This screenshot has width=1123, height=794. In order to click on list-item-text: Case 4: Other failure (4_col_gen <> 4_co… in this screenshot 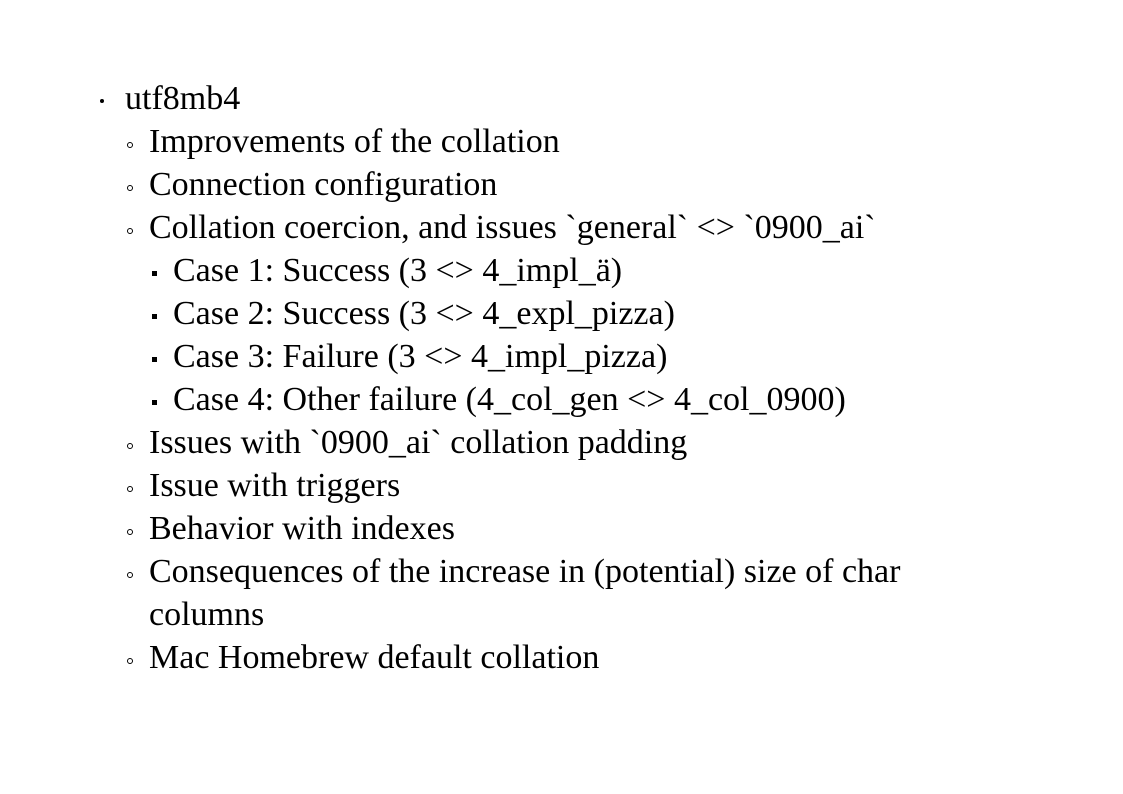, I will do `click(509, 399)`.